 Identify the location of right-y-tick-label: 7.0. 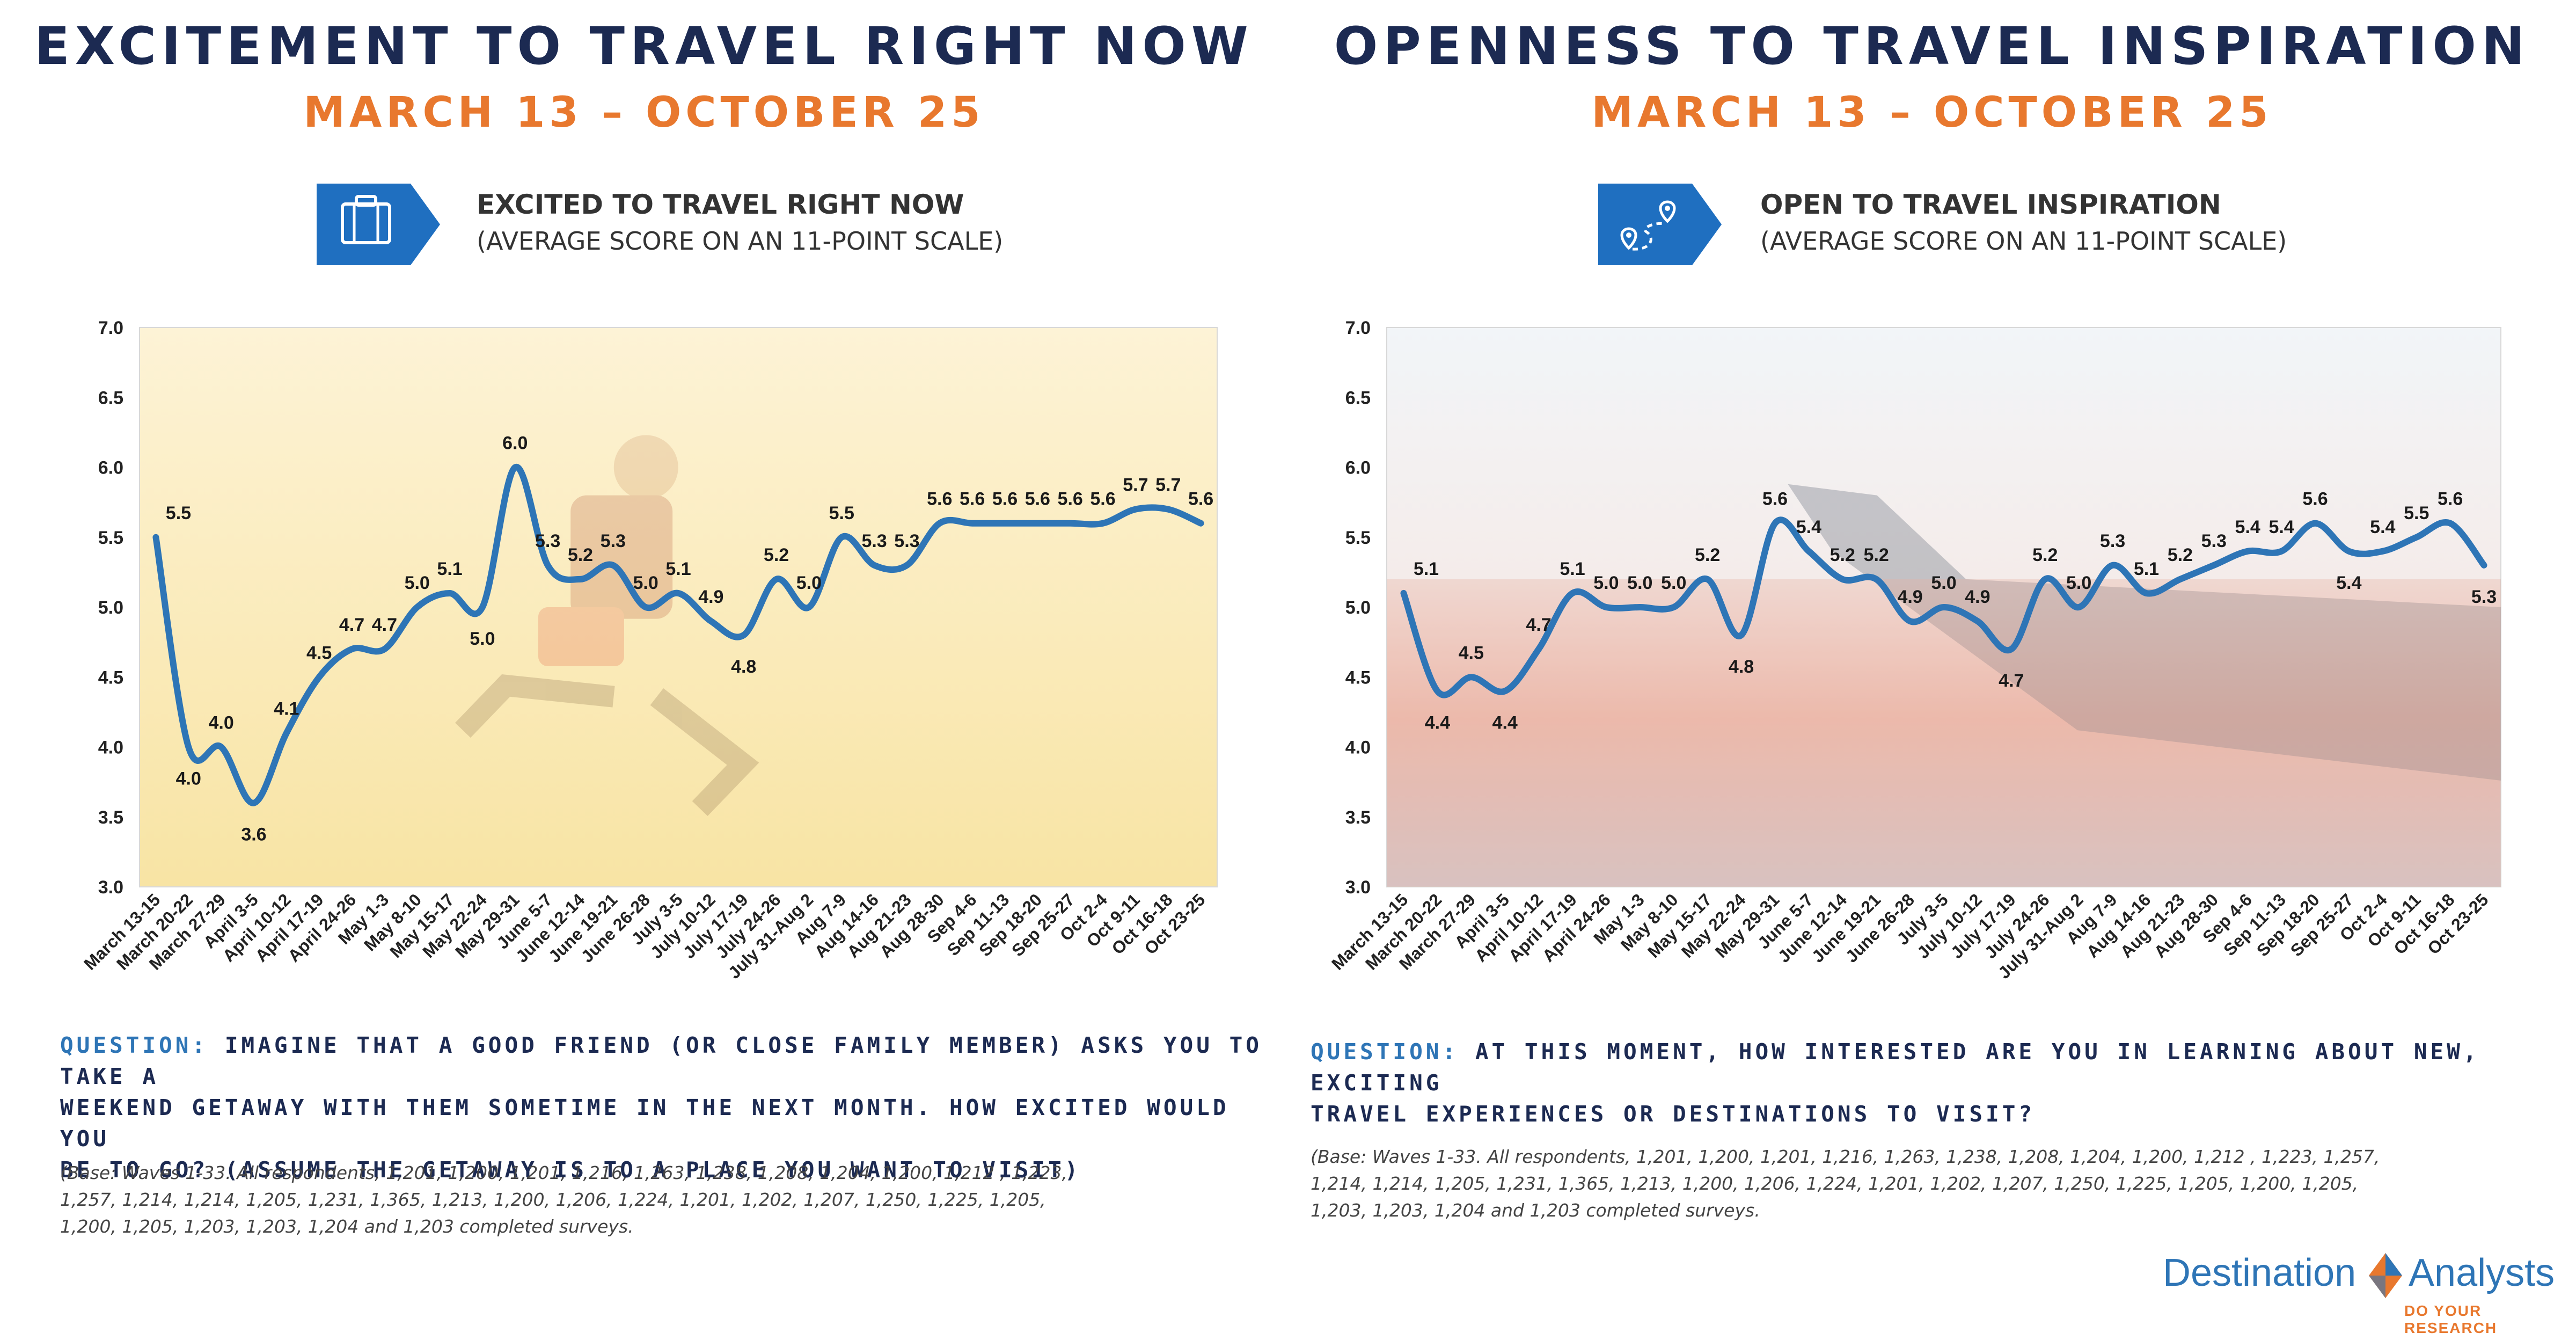
(1358, 328).